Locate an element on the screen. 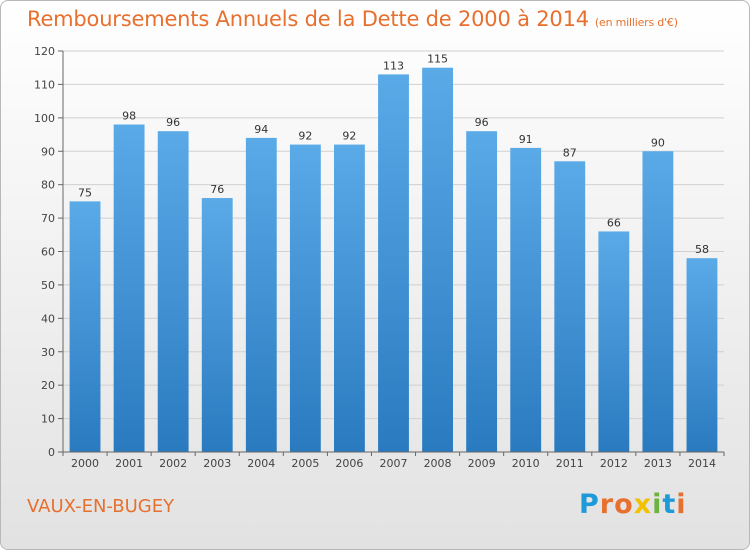  proxiti-logo: Proxiti is located at coordinates (633, 504).